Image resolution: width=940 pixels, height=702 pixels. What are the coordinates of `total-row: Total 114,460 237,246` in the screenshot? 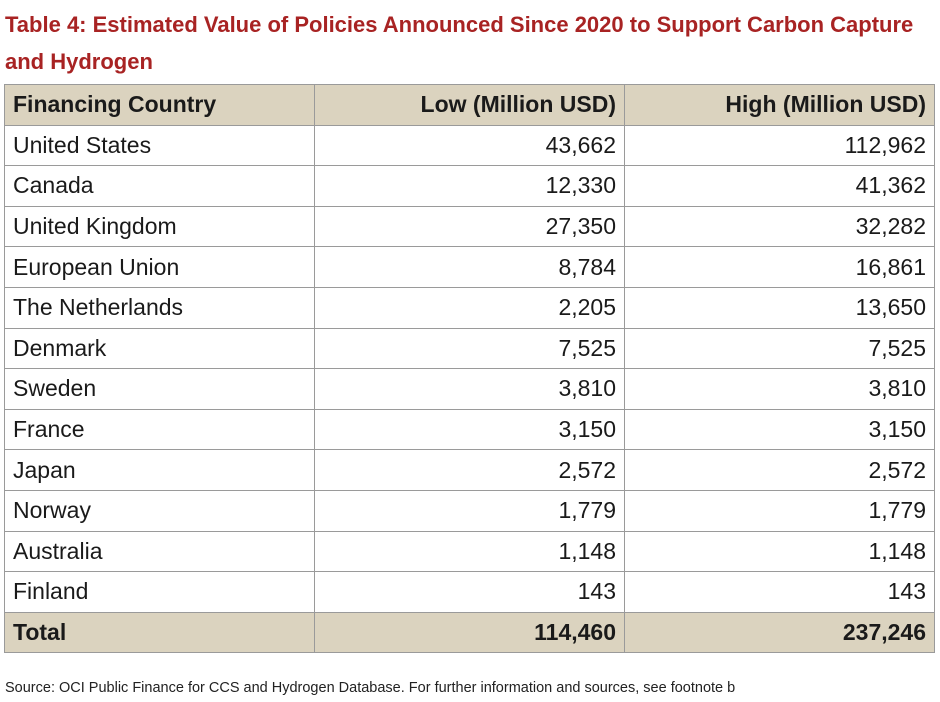 It's located at (469, 632).